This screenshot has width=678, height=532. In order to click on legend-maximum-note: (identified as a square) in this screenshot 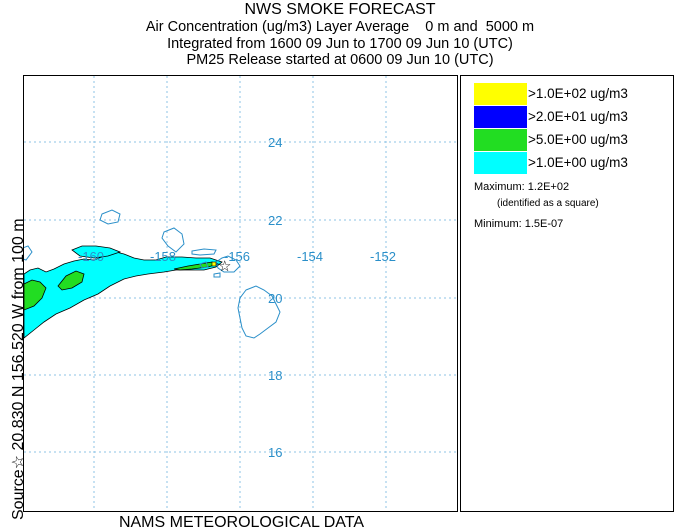, I will do `click(548, 203)`.